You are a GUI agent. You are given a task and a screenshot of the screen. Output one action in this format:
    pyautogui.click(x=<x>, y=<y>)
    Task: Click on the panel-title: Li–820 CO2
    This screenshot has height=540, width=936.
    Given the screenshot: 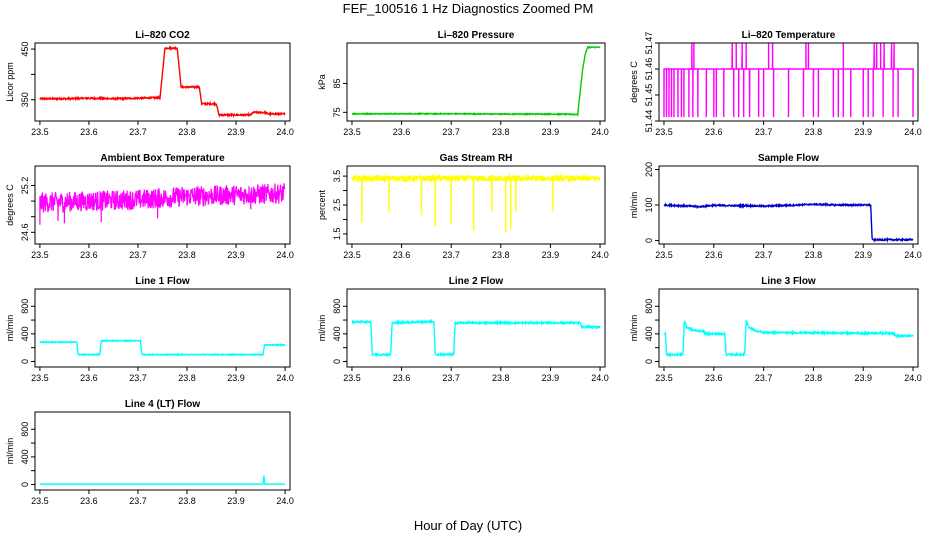 What is the action you would take?
    pyautogui.click(x=162, y=35)
    